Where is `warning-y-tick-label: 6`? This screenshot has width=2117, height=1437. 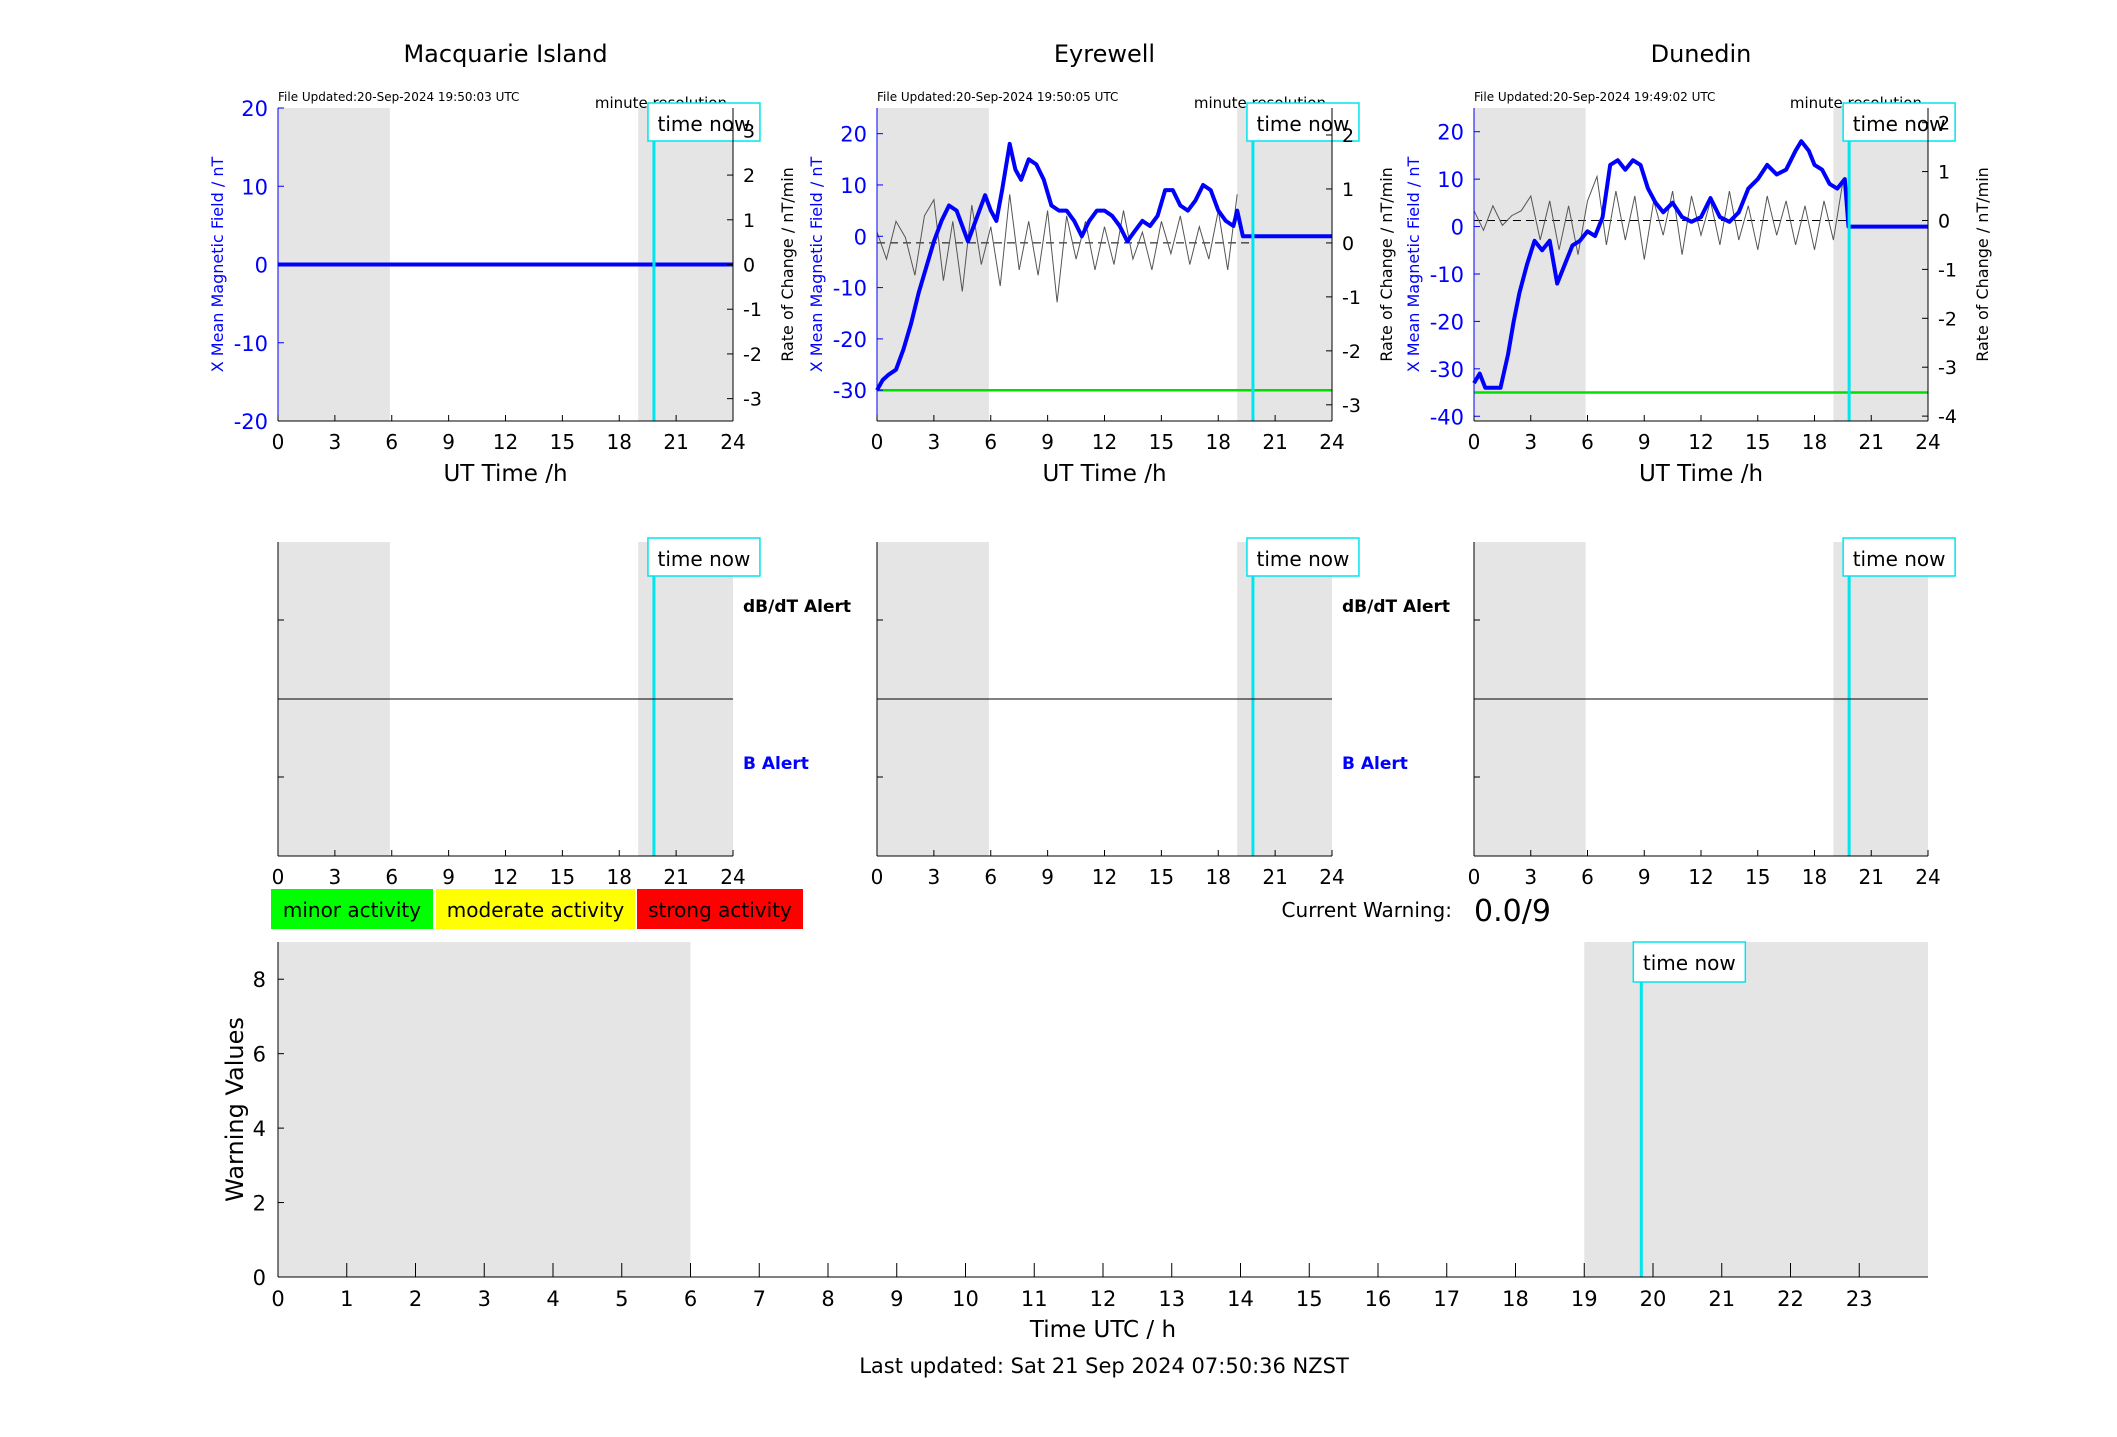 warning-y-tick-label: 6 is located at coordinates (259, 1055).